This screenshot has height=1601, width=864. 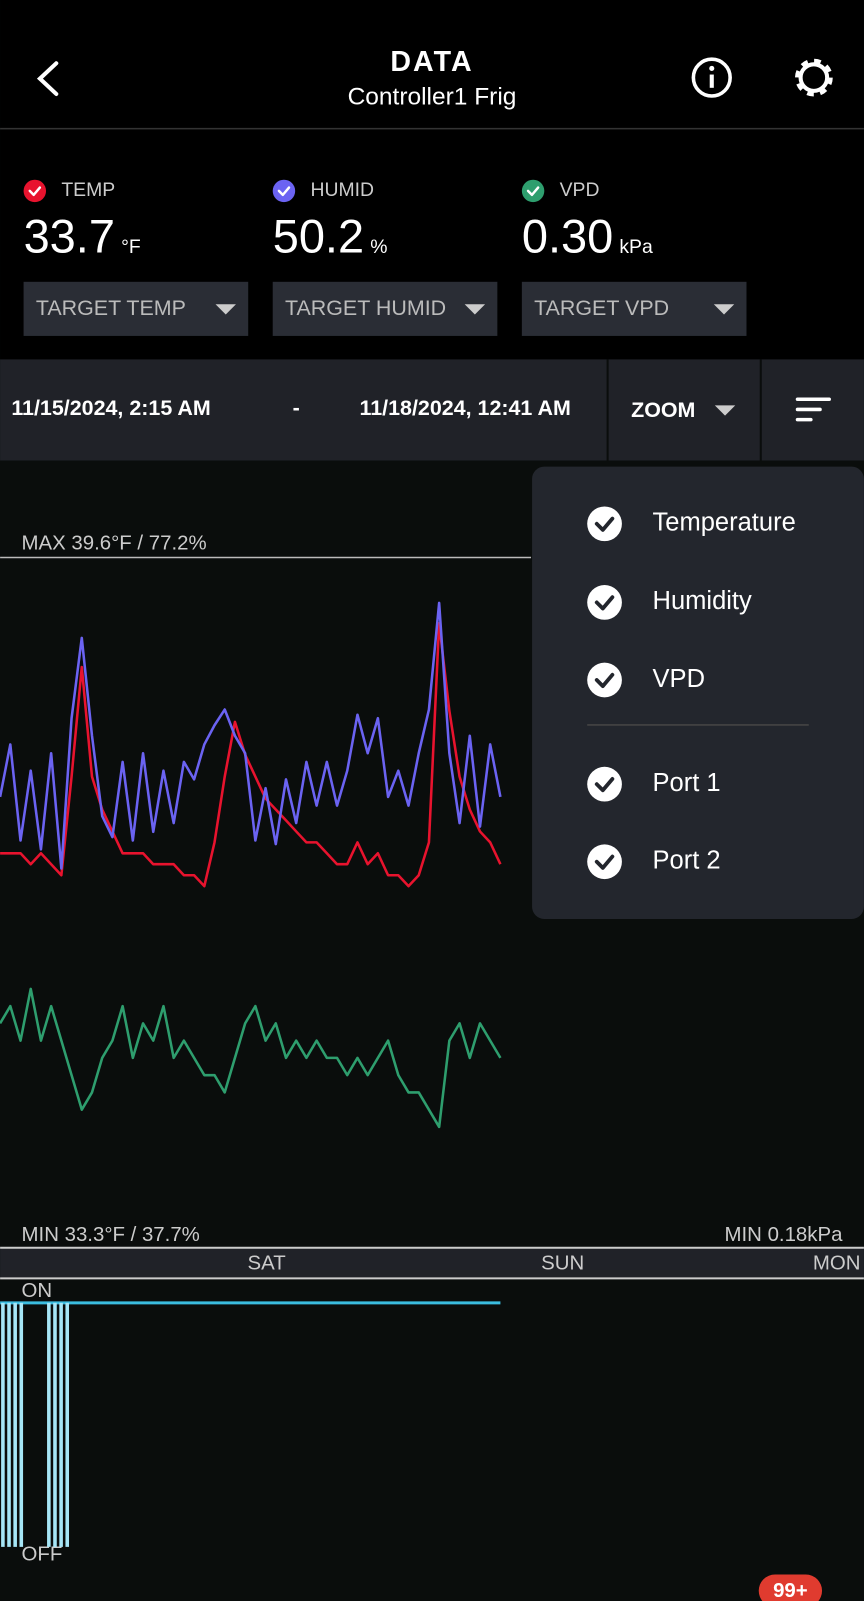 I want to click on menu-panel, so click(x=698, y=692).